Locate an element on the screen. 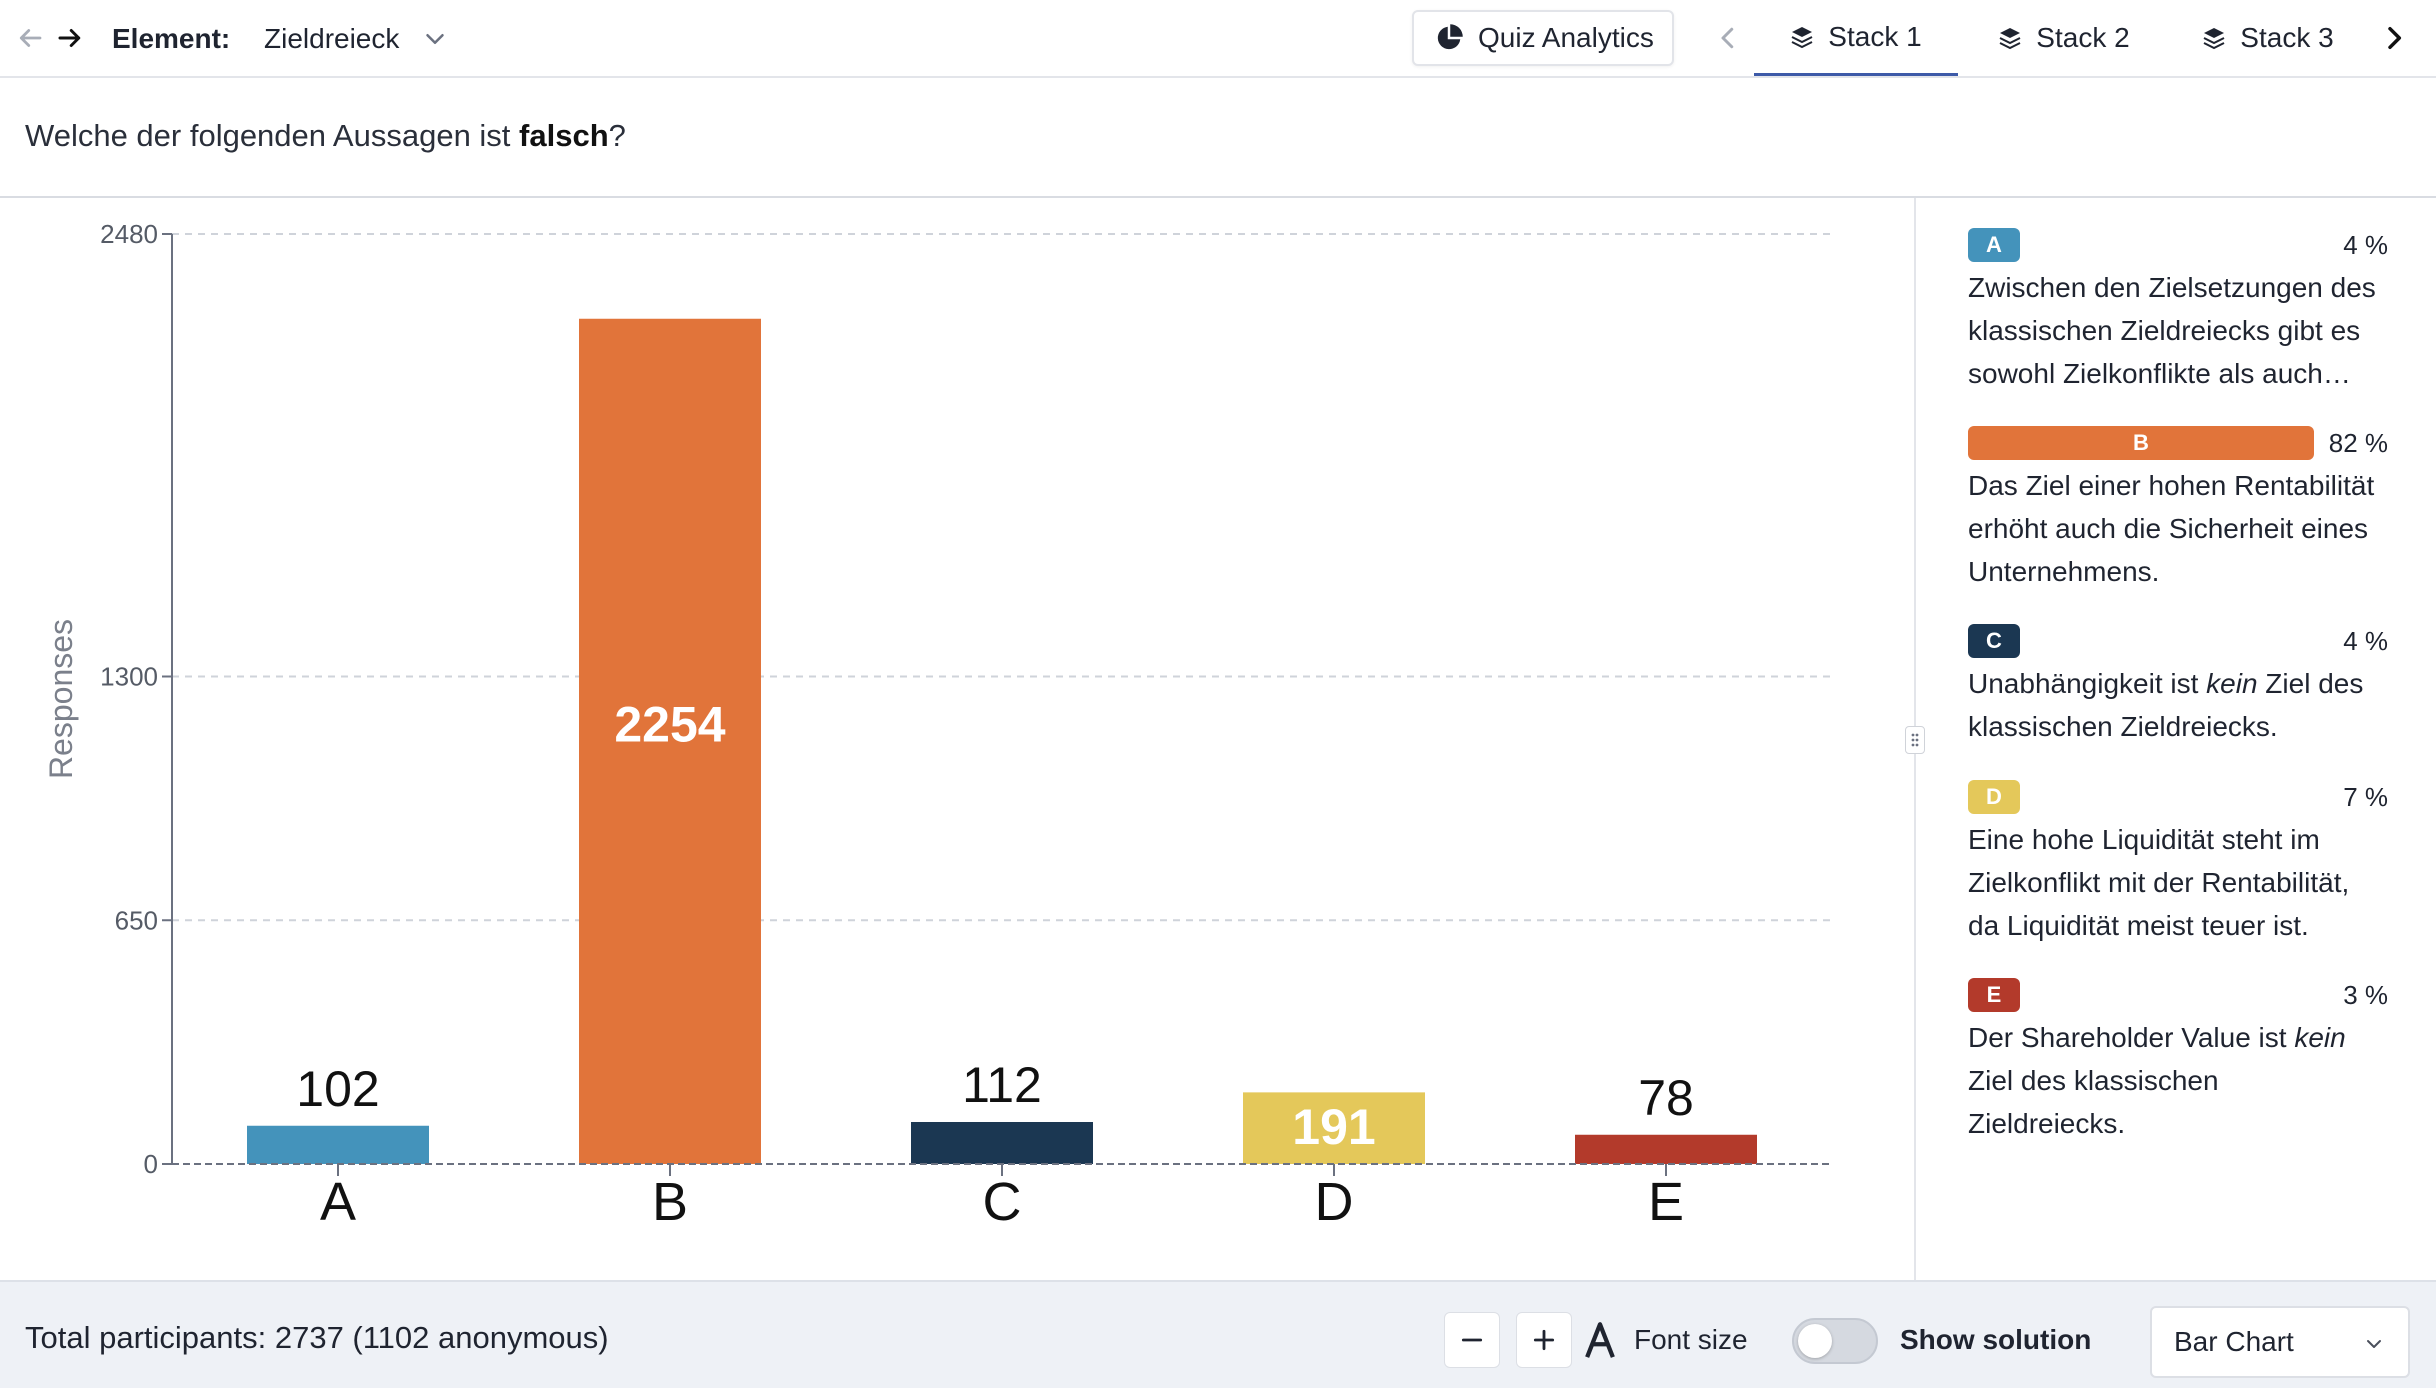 This screenshot has height=1388, width=2436. minus-icon is located at coordinates (1472, 1340).